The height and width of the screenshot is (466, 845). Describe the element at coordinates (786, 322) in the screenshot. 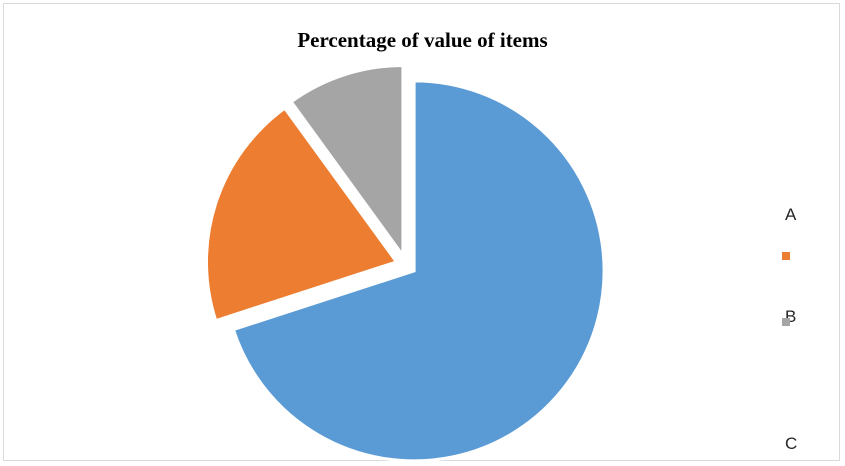

I see `legend-swatch-c` at that location.